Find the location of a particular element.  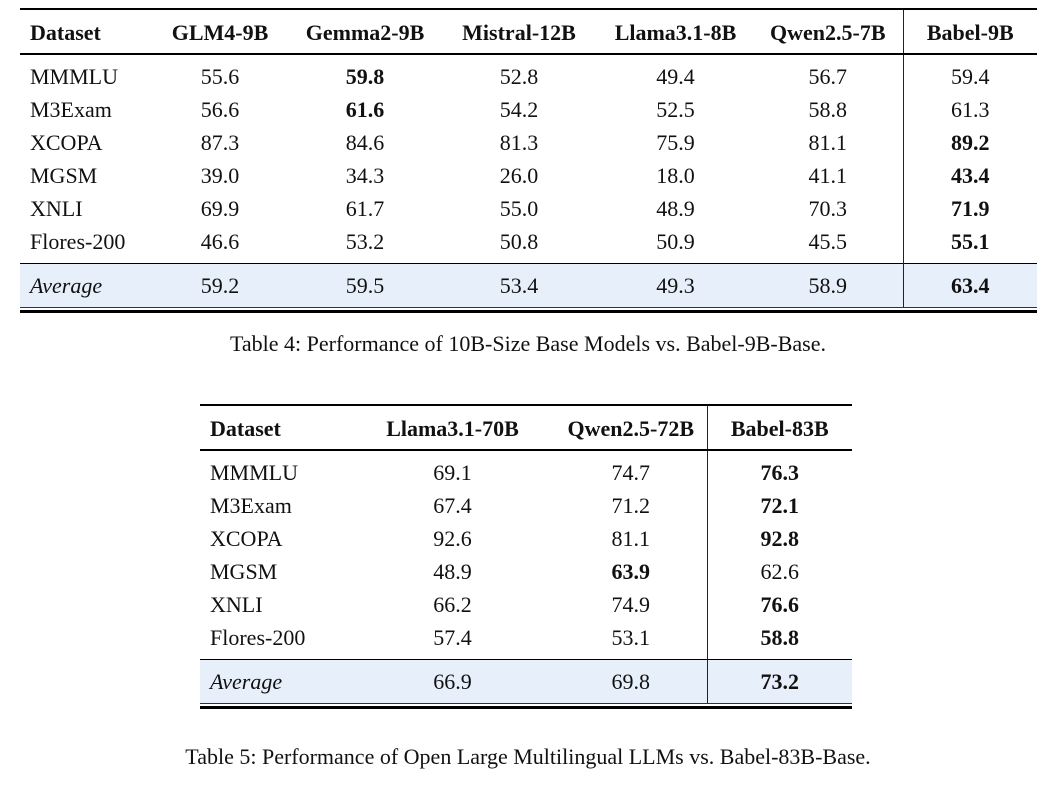

score-cell: 81.1 is located at coordinates (631, 538).